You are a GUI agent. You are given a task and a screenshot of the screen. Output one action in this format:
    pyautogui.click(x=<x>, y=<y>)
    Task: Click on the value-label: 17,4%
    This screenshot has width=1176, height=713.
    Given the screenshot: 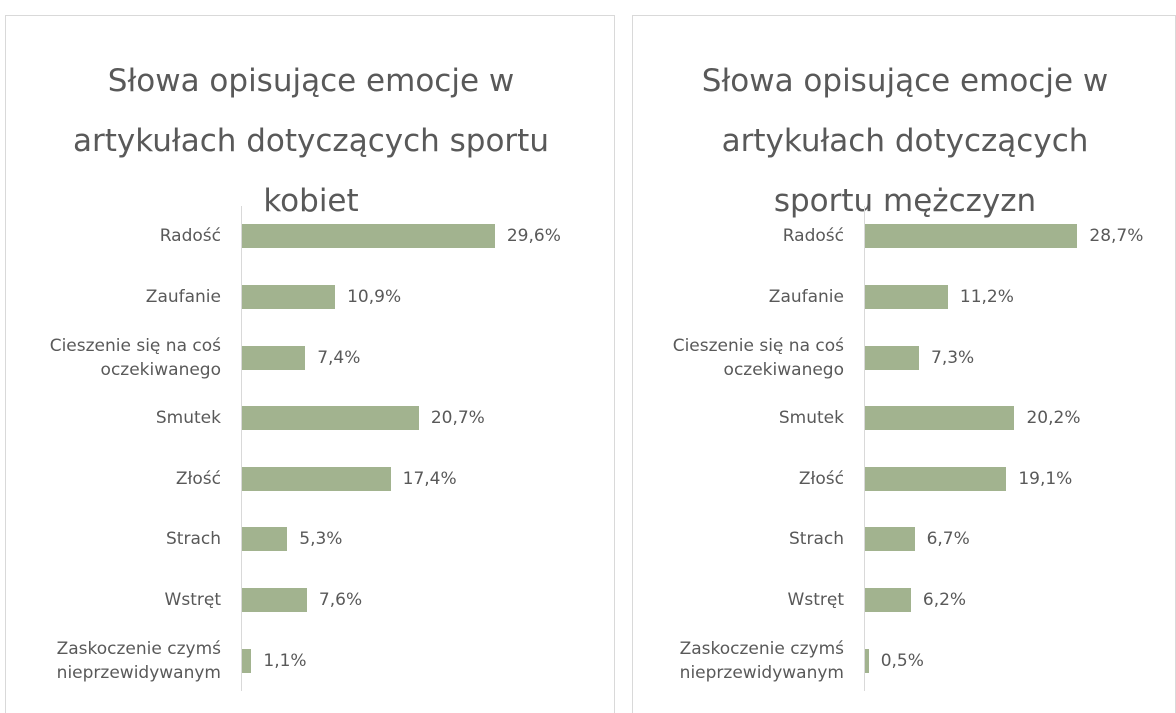 What is the action you would take?
    pyautogui.click(x=429, y=478)
    